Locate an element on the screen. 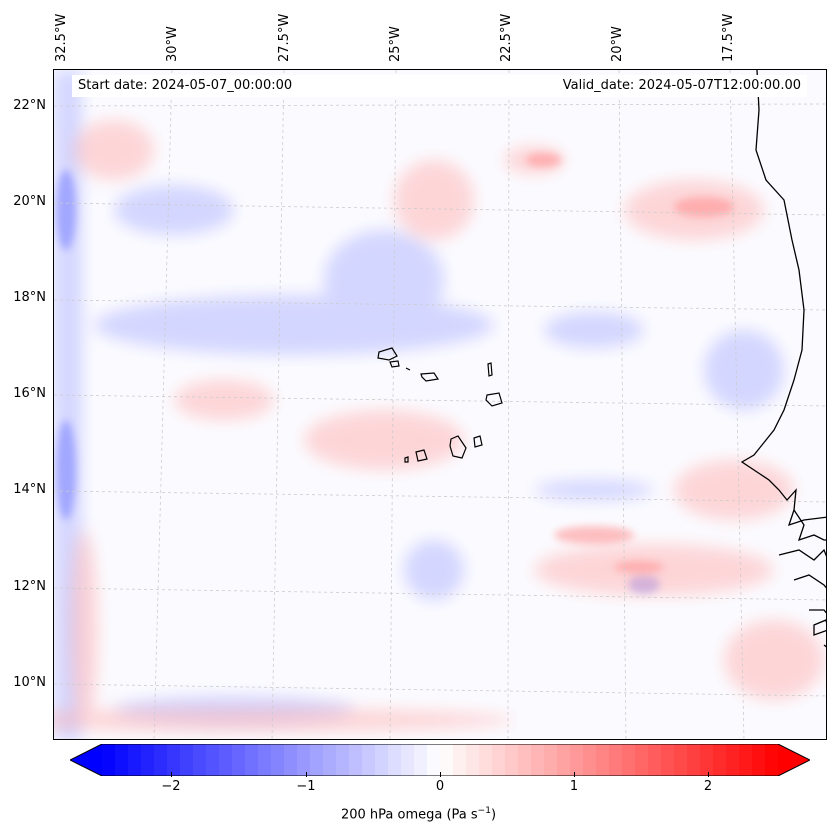  colorbar-label-end: ) is located at coordinates (493, 815).